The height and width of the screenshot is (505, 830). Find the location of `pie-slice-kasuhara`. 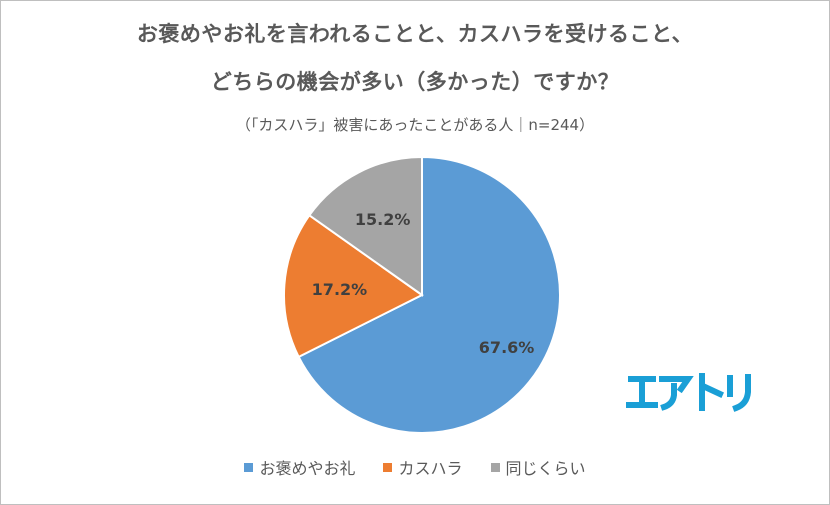

pie-slice-kasuhara is located at coordinates (353, 286).